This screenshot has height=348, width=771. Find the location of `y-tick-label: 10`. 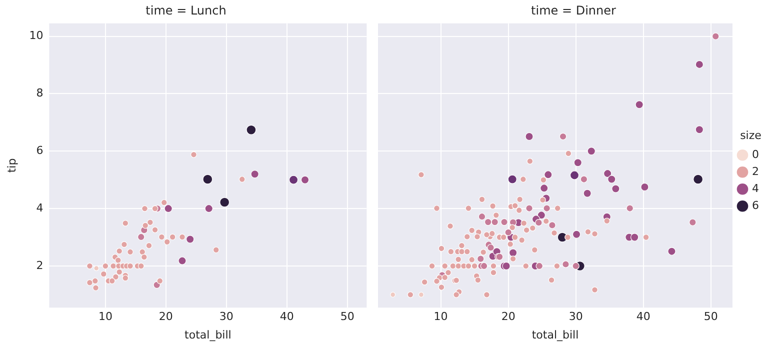

y-tick-label: 10 is located at coordinates (36, 35).